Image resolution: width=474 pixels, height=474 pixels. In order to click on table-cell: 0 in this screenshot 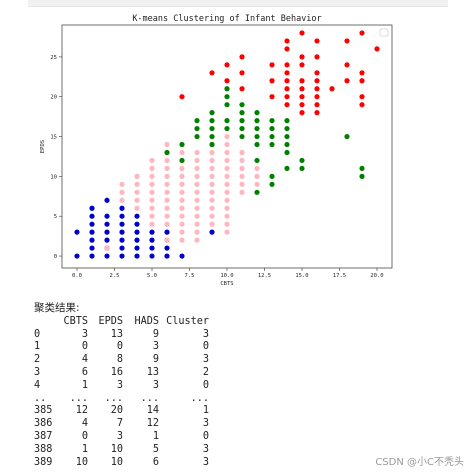, I will do `click(84, 347)`.